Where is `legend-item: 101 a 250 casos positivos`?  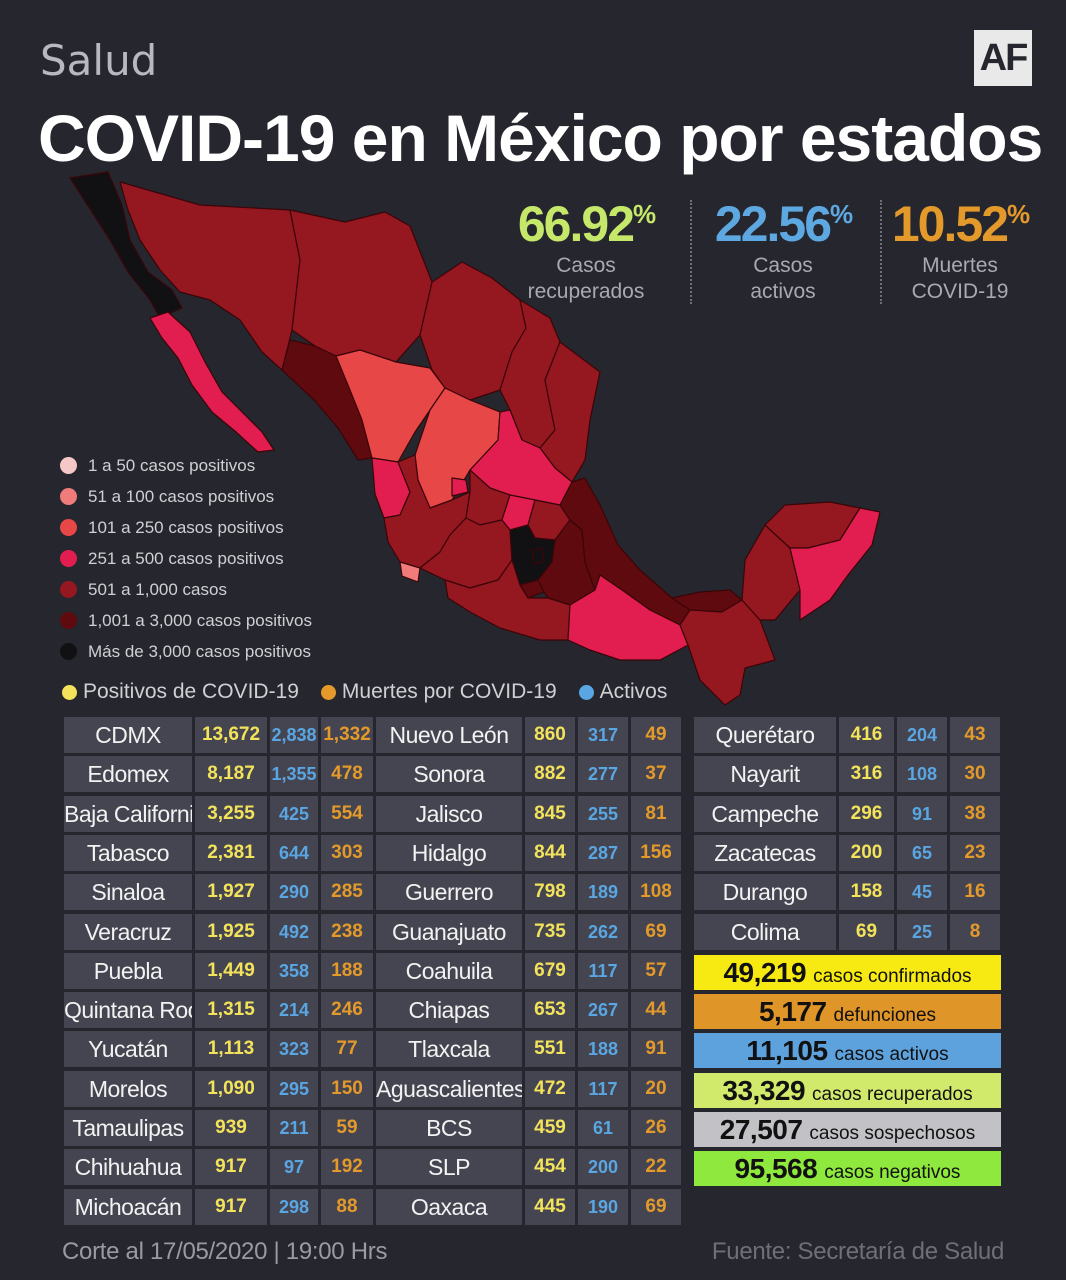 legend-item: 101 a 250 casos positivos is located at coordinates (186, 527).